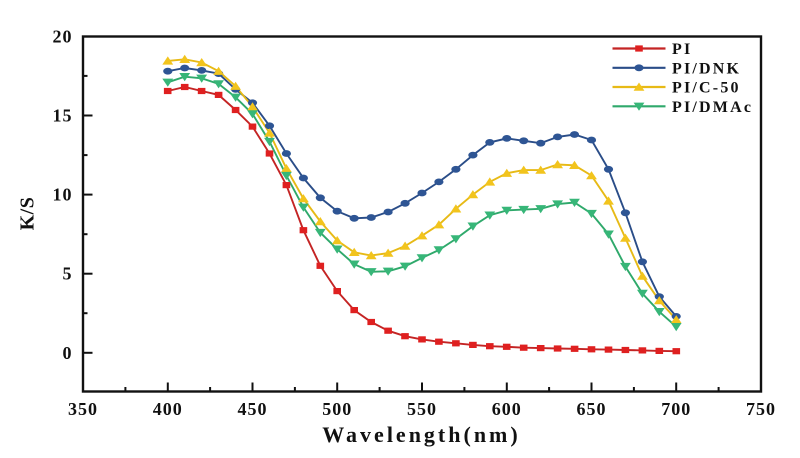 The image size is (800, 458). Describe the element at coordinates (761, 409) in the screenshot. I see `svg-text: 750` at that location.